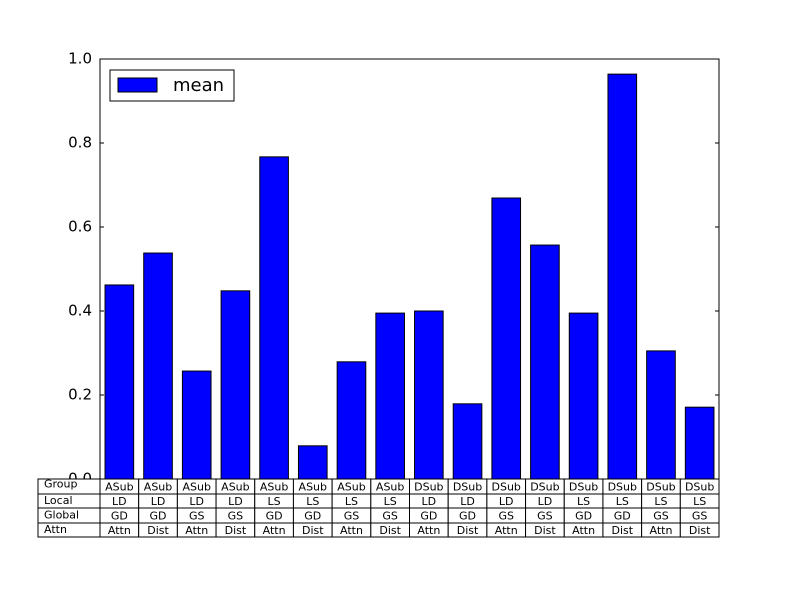  I want to click on y-tick-label: 1.0, so click(80, 59).